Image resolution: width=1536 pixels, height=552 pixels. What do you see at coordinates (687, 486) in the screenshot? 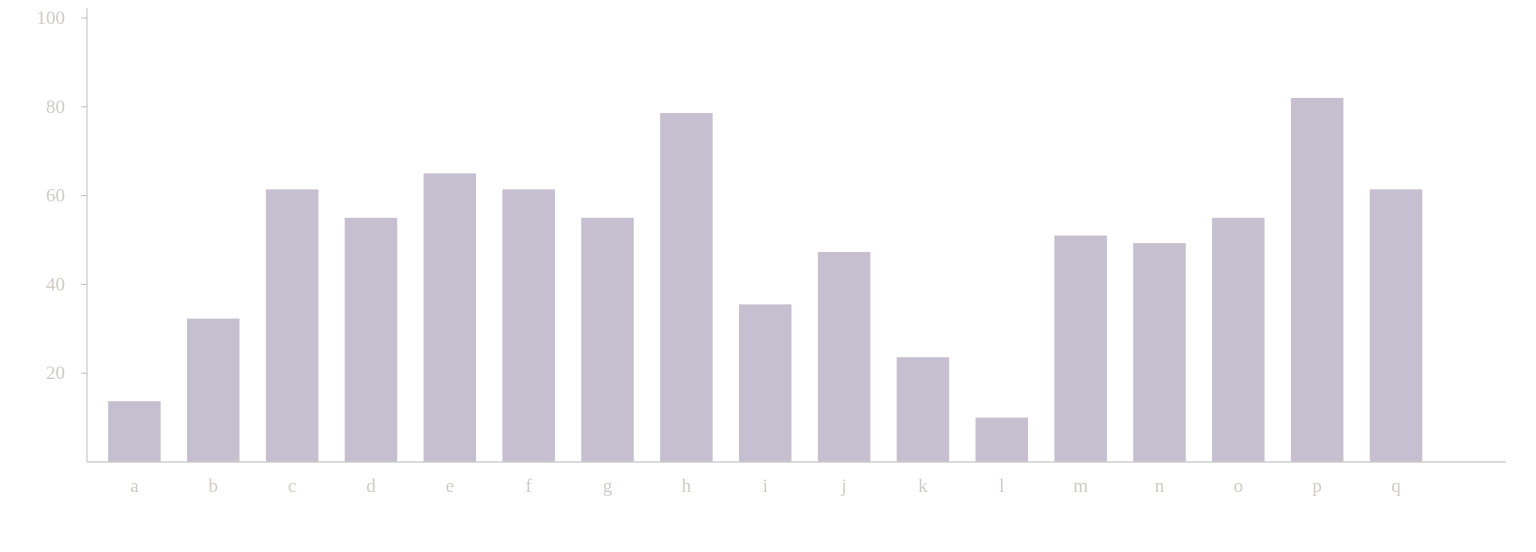
I see `x-tick-label-h: h` at bounding box center [687, 486].